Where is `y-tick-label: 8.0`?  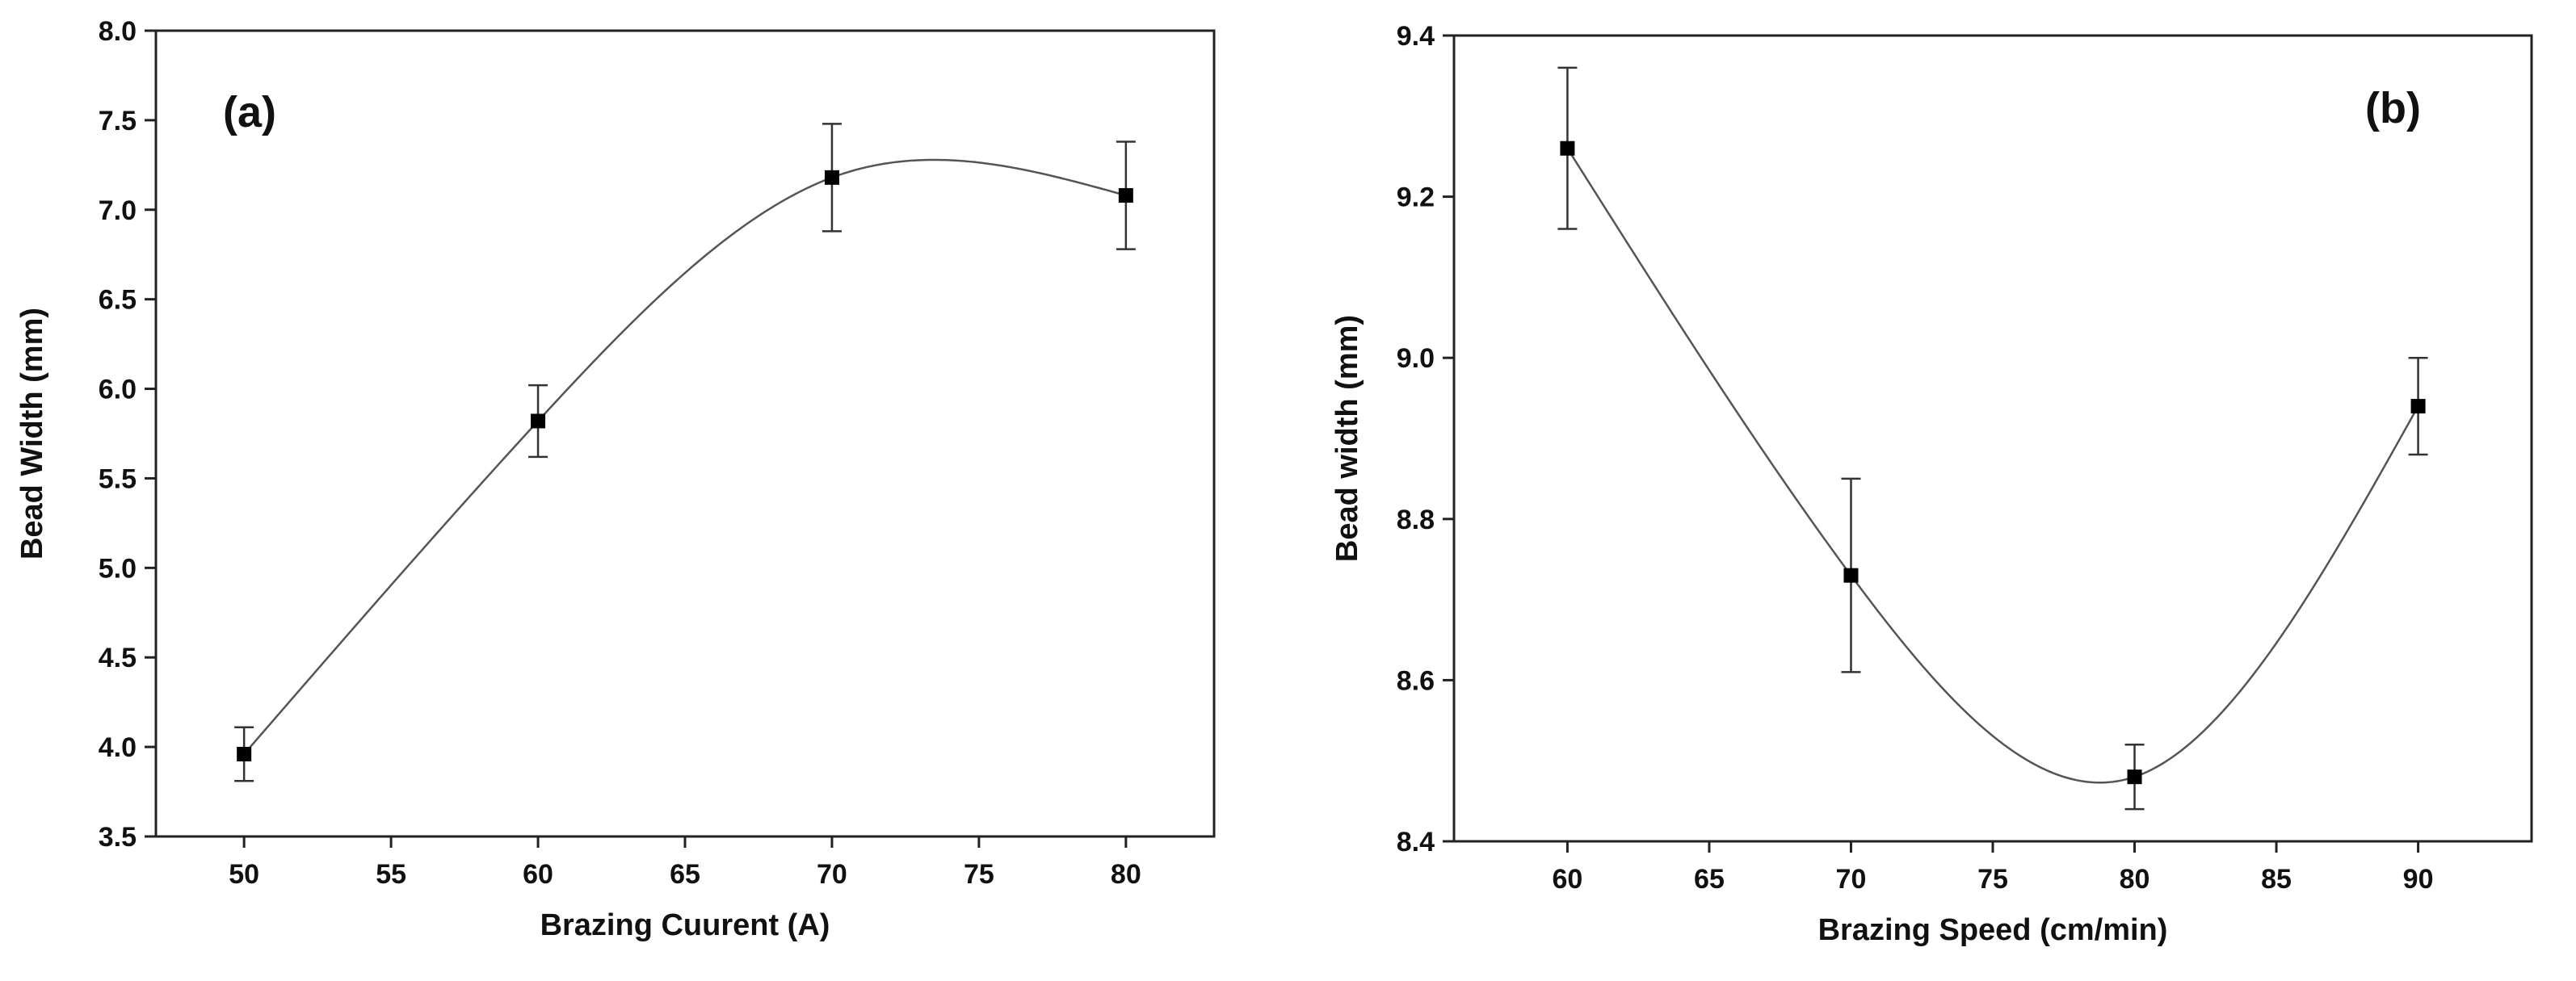
y-tick-label: 8.0 is located at coordinates (118, 31).